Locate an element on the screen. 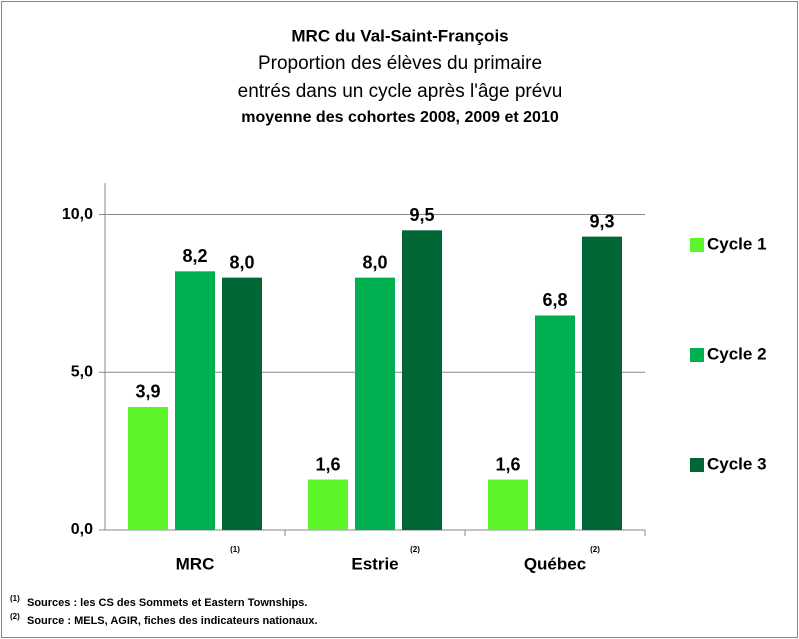  value-label: 8,2 is located at coordinates (194, 256).